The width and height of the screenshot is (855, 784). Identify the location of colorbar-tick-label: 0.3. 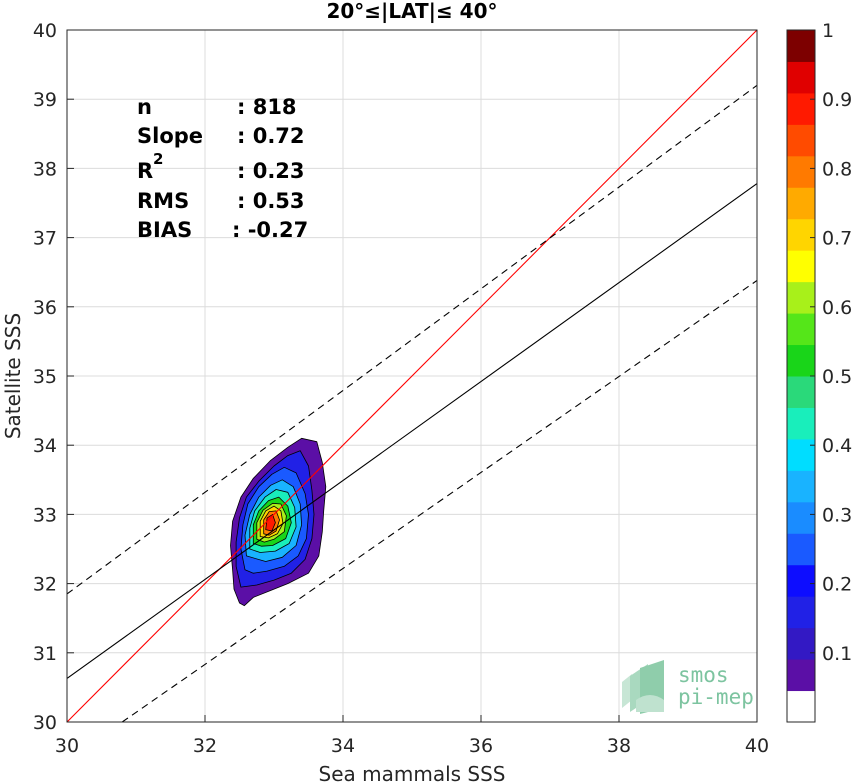
(837, 515).